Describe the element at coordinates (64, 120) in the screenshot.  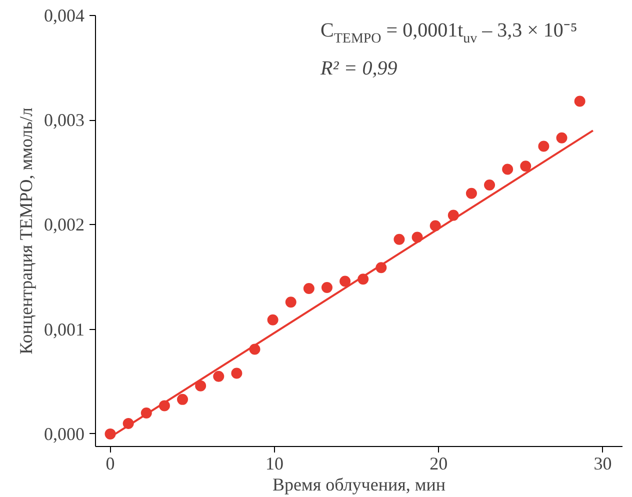
I see `y-tick-label: 0,003` at that location.